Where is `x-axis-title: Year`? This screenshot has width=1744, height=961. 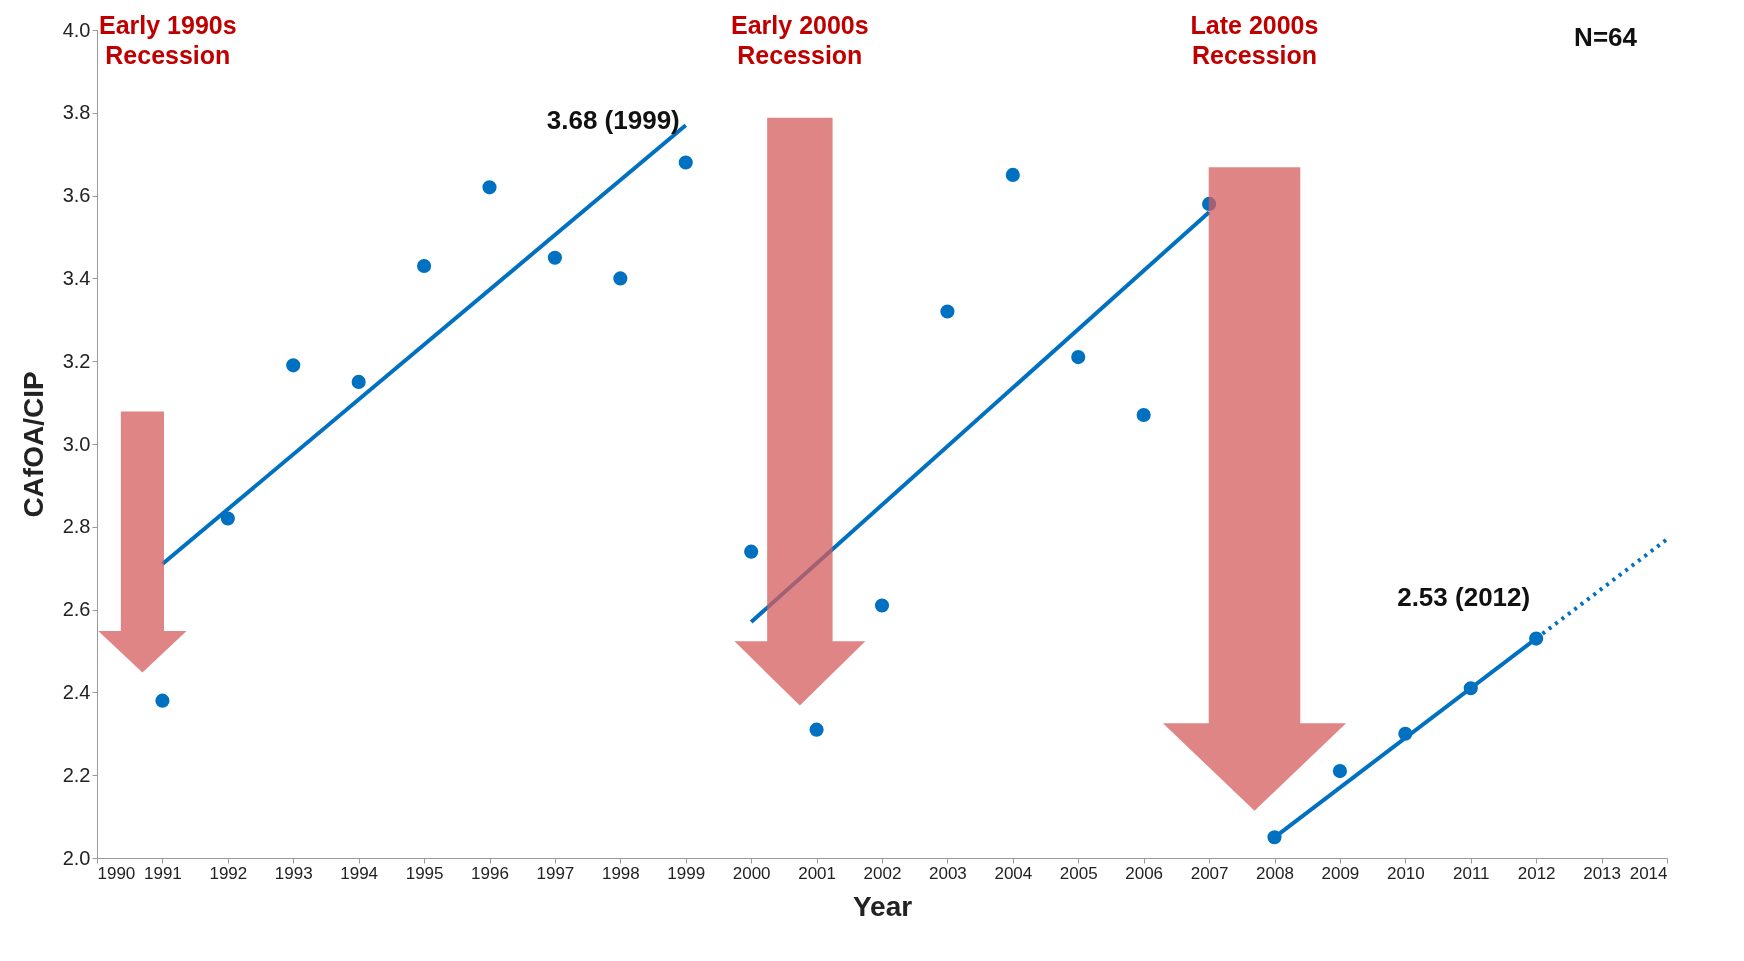 x-axis-title: Year is located at coordinates (882, 906).